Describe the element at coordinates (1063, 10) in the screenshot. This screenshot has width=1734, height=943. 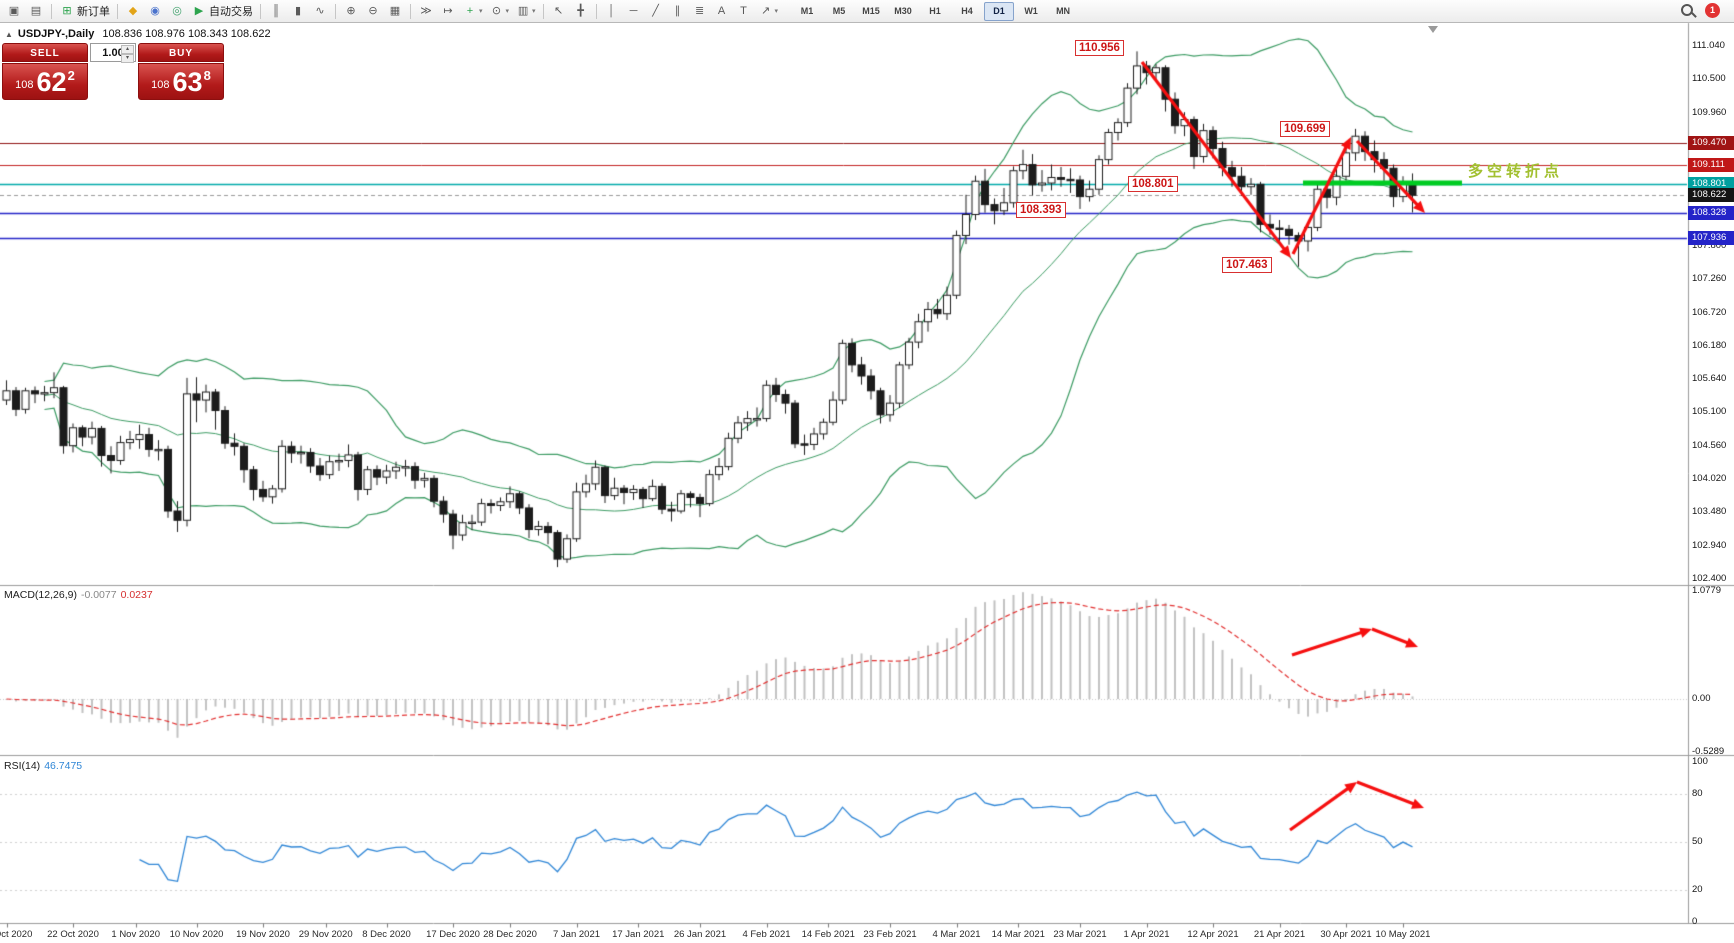
I see `timeframe-mn: MN` at that location.